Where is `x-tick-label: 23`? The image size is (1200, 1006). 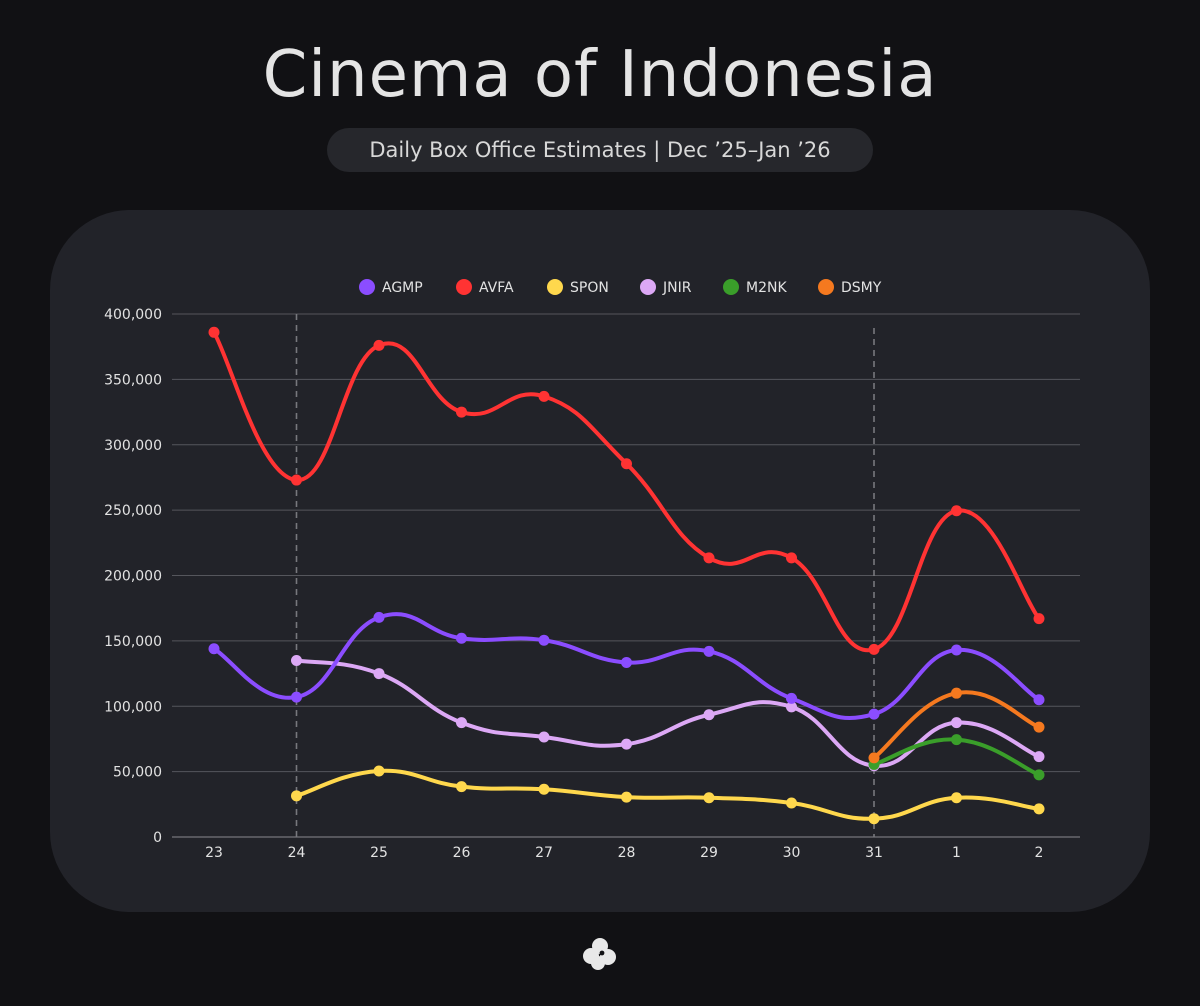
x-tick-label: 23 is located at coordinates (214, 853).